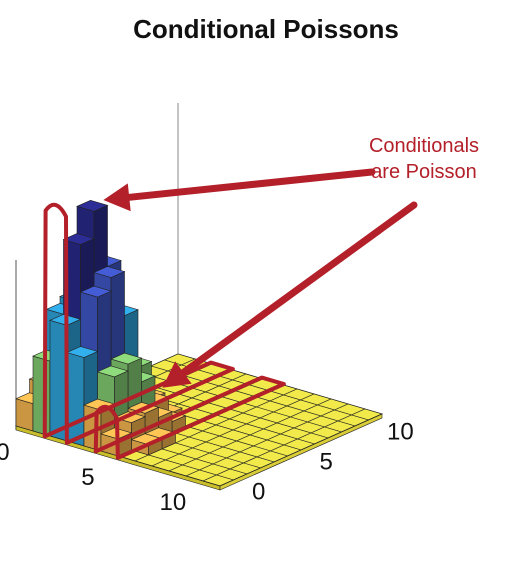 The image size is (532, 563). I want to click on annotation-line-2: are Poisson, so click(424, 172).